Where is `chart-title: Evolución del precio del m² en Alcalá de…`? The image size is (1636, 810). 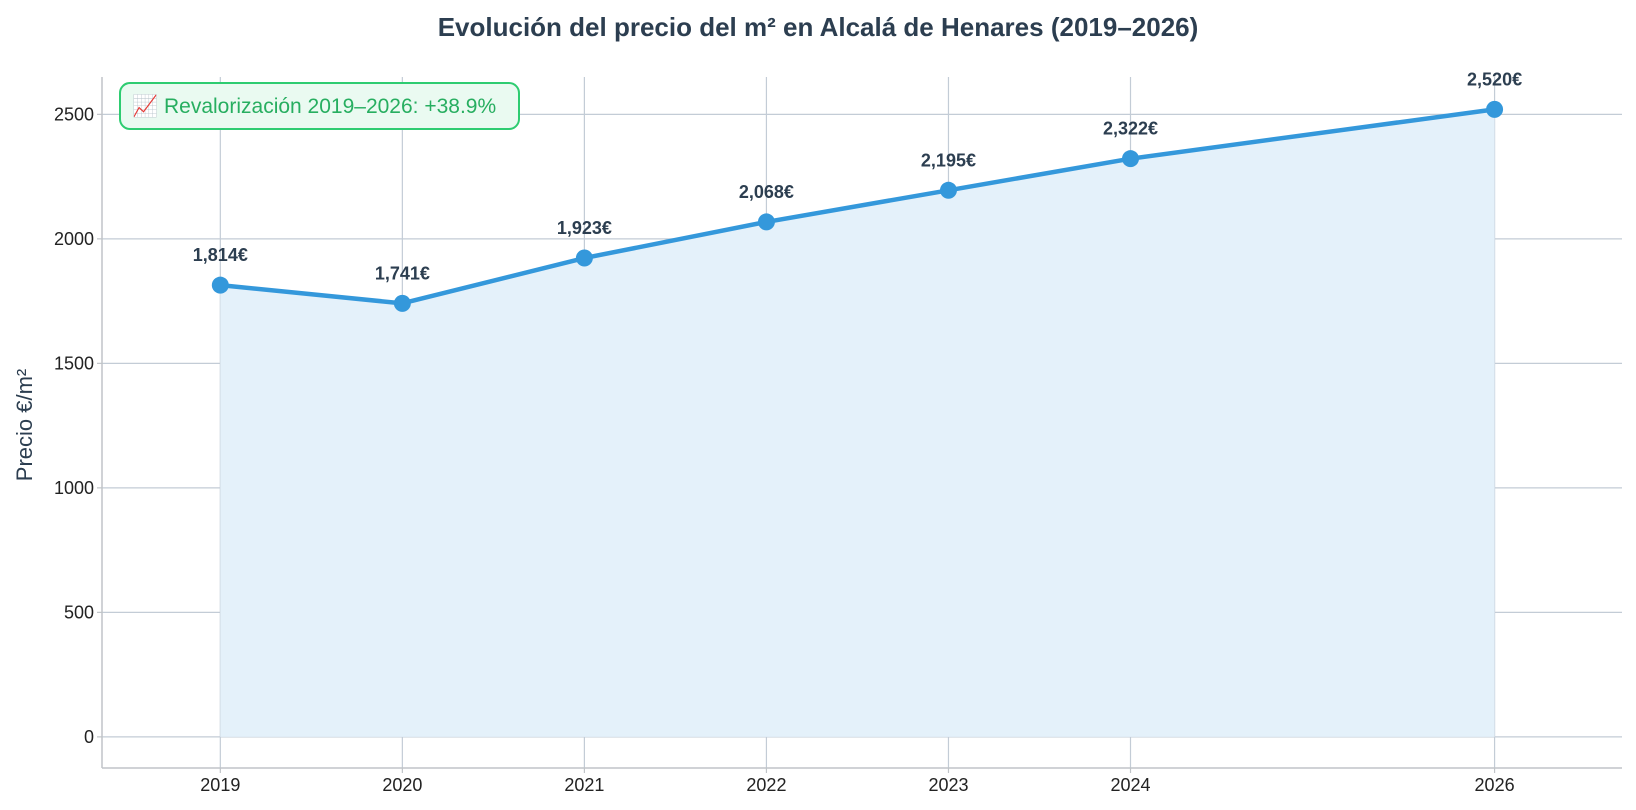
chart-title: Evolución del precio del m² en Alcalá de… is located at coordinates (818, 27).